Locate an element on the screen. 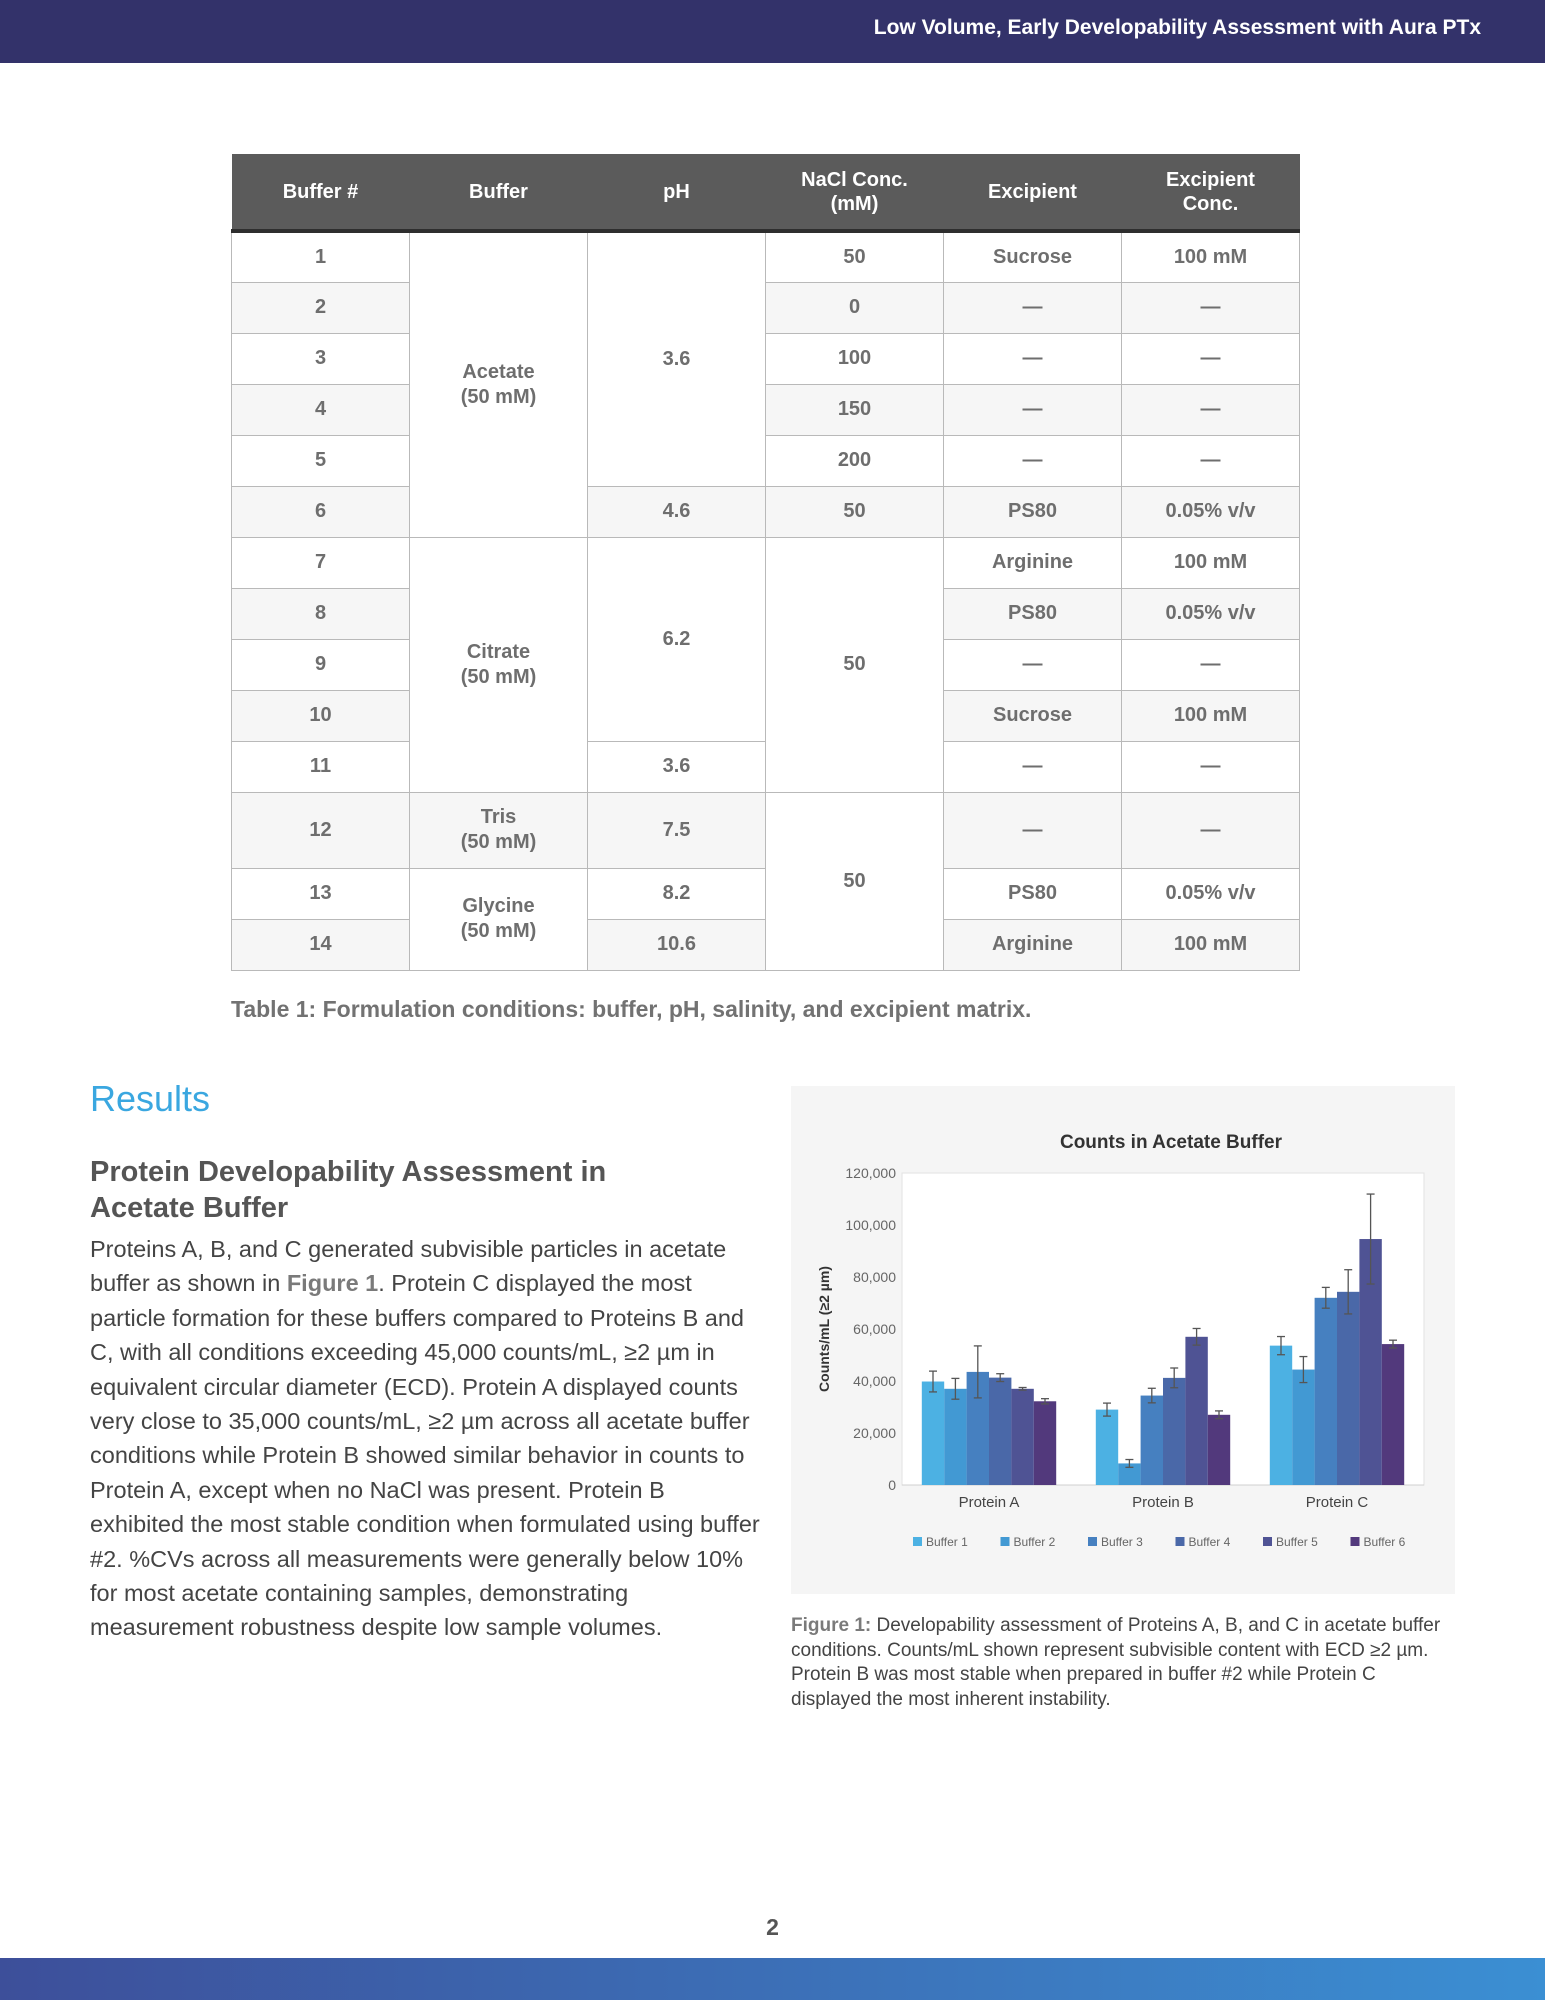  legend-label: Buffer 2 is located at coordinates (1035, 1542).